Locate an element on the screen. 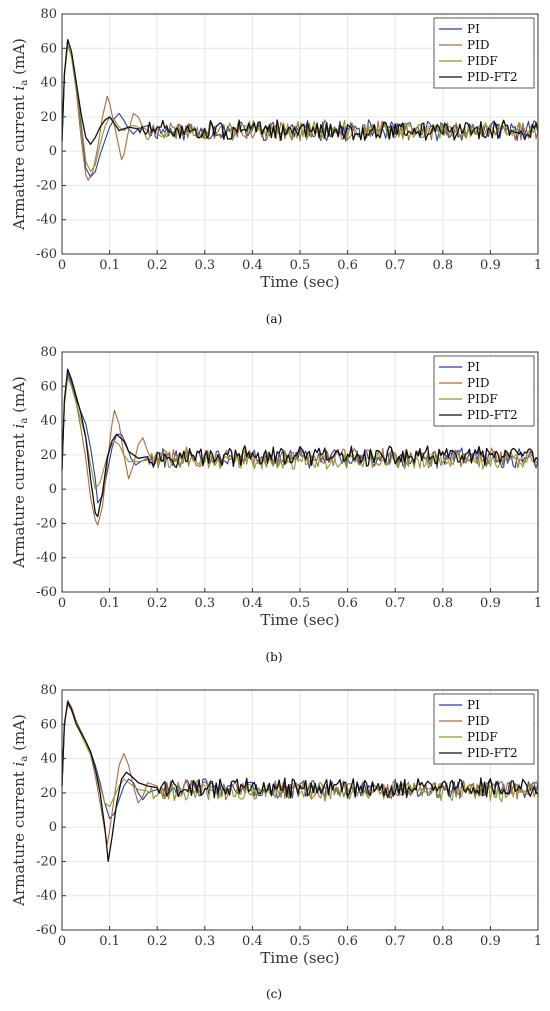 Image resolution: width=550 pixels, height=1011 pixels. panel-caption: (b) is located at coordinates (273, 657).